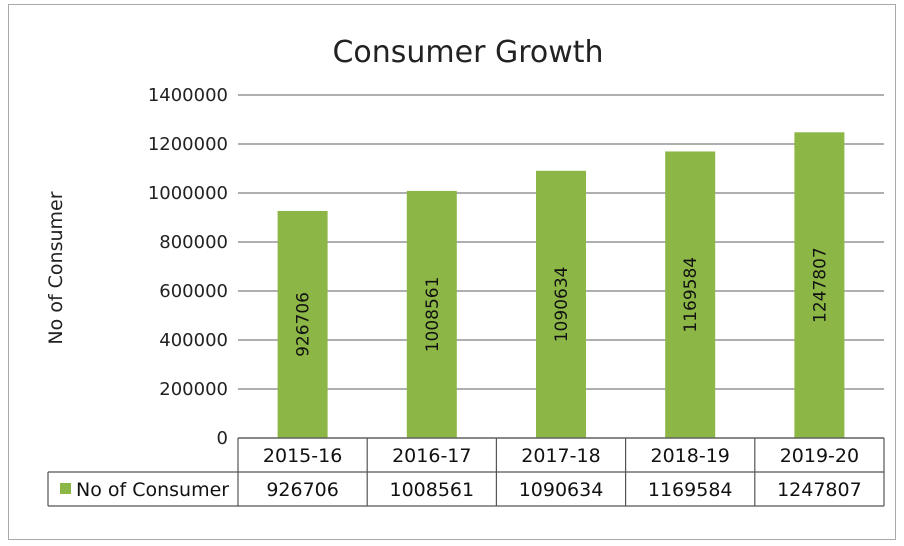 This screenshot has width=904, height=546. What do you see at coordinates (467, 52) in the screenshot?
I see `chart-title: Consumer Growth` at bounding box center [467, 52].